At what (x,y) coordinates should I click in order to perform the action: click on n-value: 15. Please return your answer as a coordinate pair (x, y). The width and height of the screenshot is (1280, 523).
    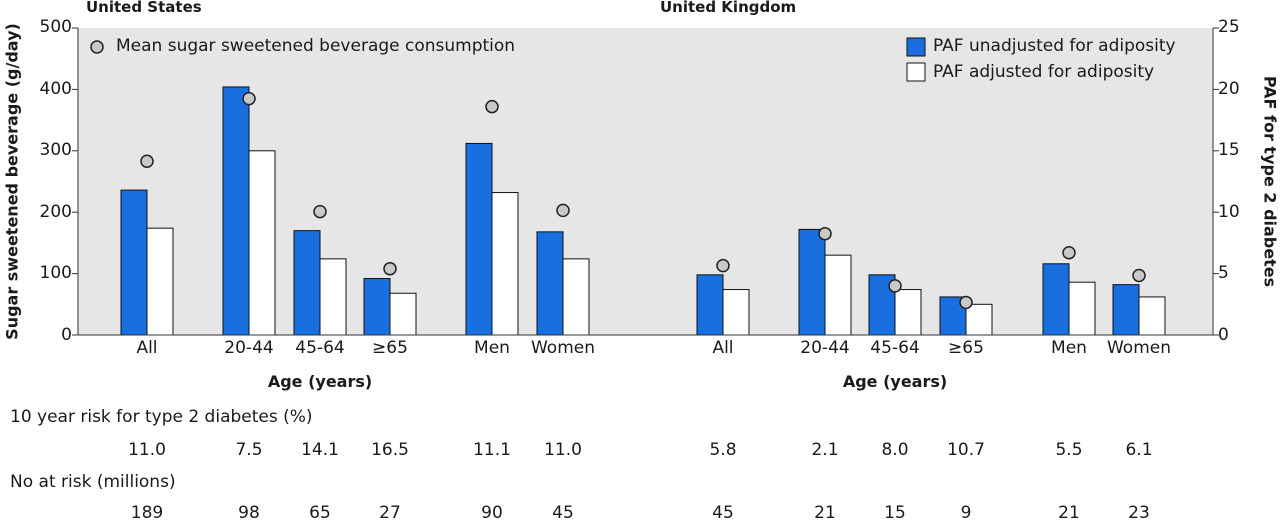
    Looking at the image, I should click on (895, 513).